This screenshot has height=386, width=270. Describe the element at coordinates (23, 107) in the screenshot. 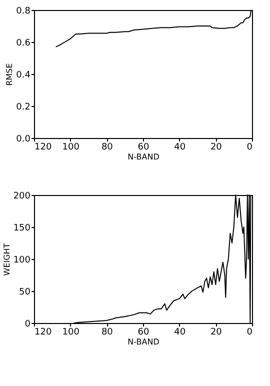

I see `y-tick-label: 0.2` at that location.